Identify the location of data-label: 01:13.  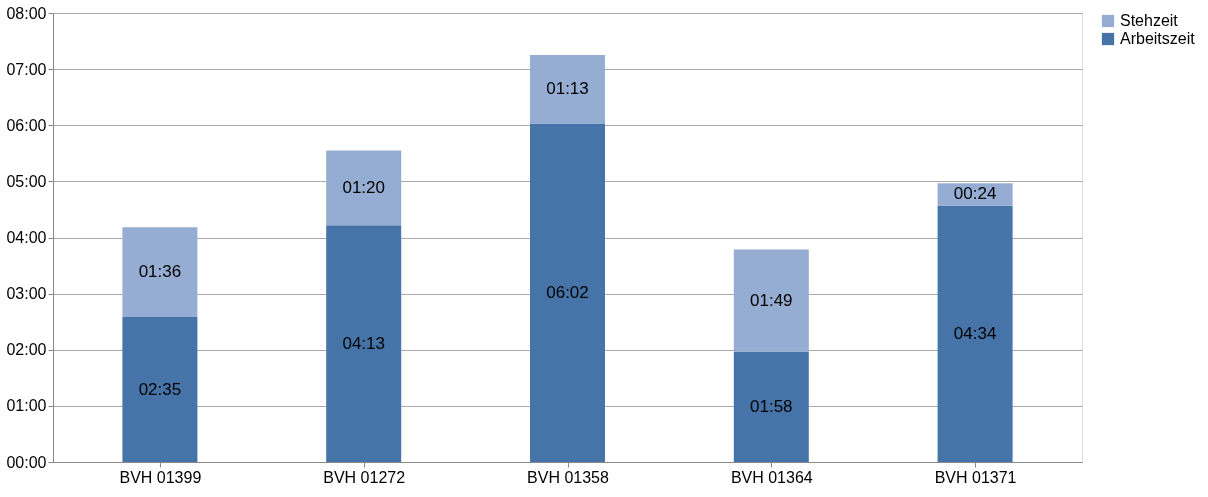
(567, 89).